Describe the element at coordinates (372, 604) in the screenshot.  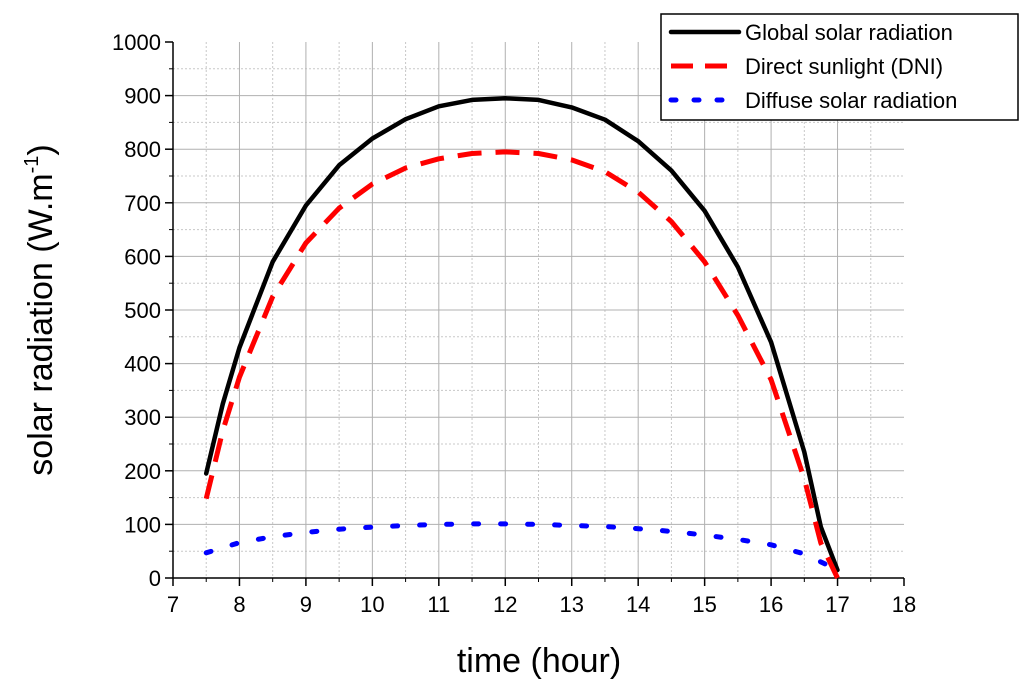
I see `x-tick-label: 10` at that location.